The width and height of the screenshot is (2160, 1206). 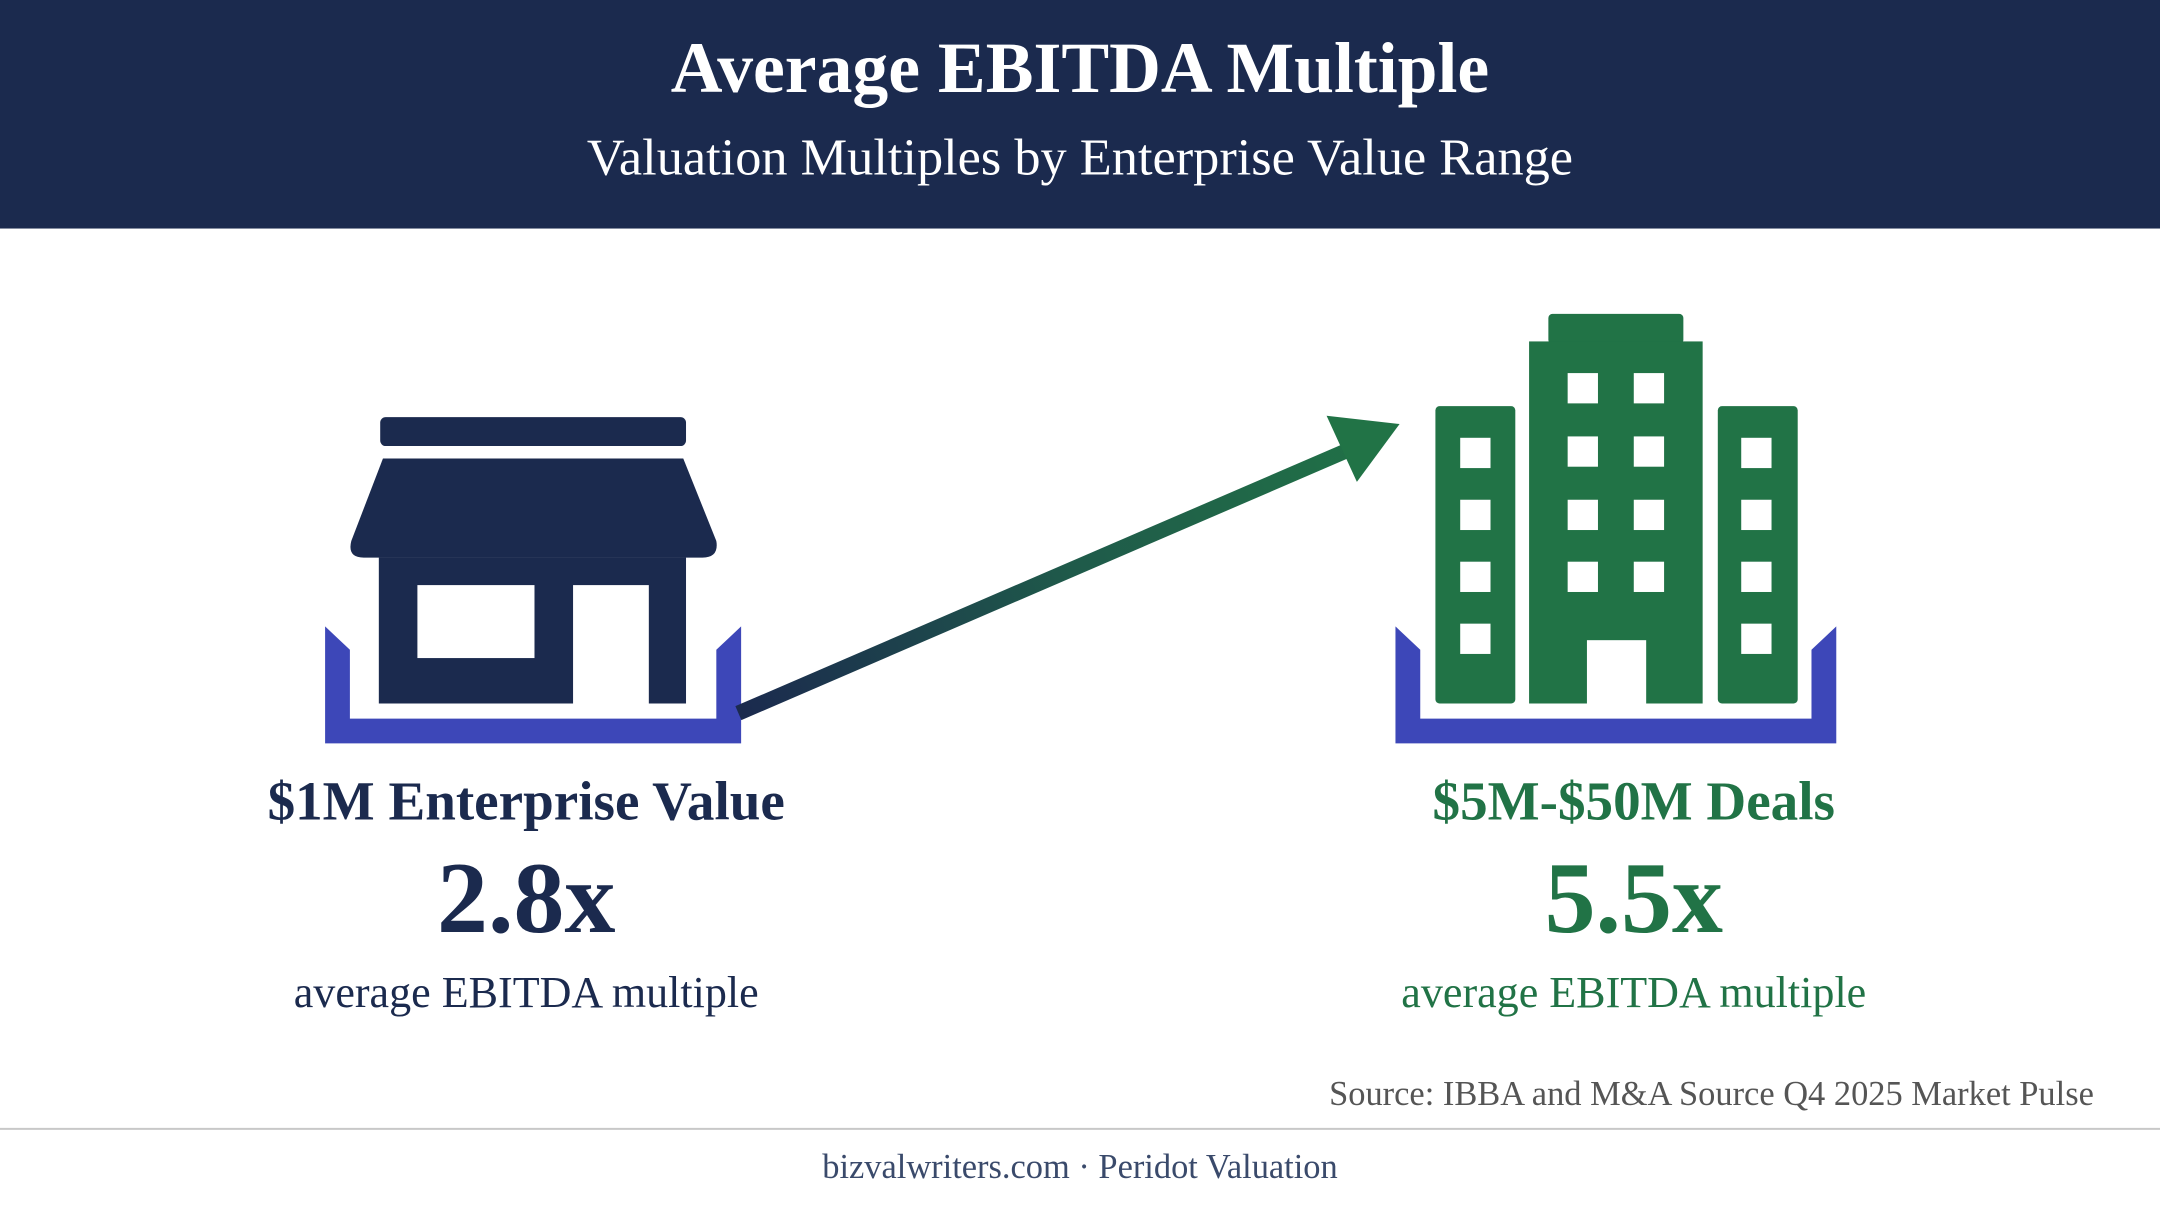 What do you see at coordinates (526, 898) in the screenshot?
I see `panel-multiple: 2.8x` at bounding box center [526, 898].